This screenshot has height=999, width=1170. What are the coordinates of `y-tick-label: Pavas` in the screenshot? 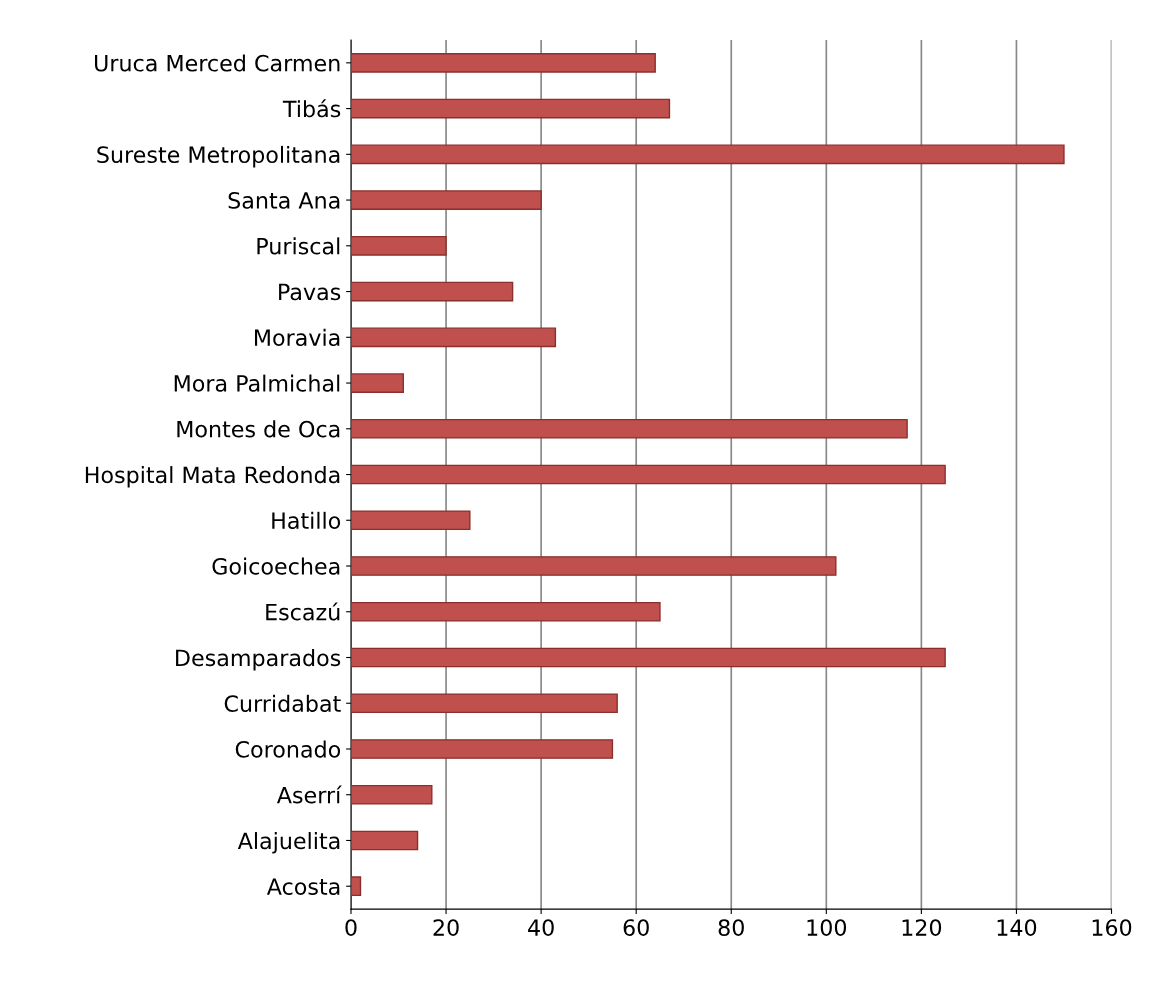 It's located at (310, 292).